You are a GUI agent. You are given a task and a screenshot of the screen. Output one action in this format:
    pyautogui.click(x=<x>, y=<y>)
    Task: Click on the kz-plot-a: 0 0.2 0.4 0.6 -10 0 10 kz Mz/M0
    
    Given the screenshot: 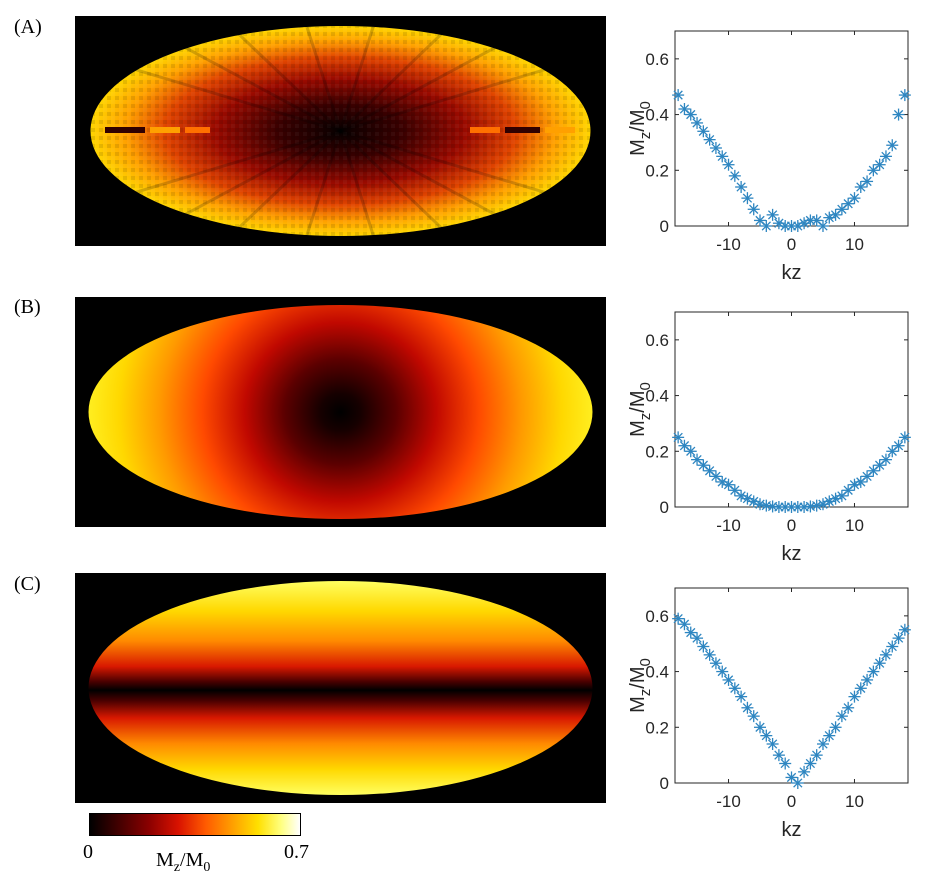 What is the action you would take?
    pyautogui.click(x=769, y=157)
    